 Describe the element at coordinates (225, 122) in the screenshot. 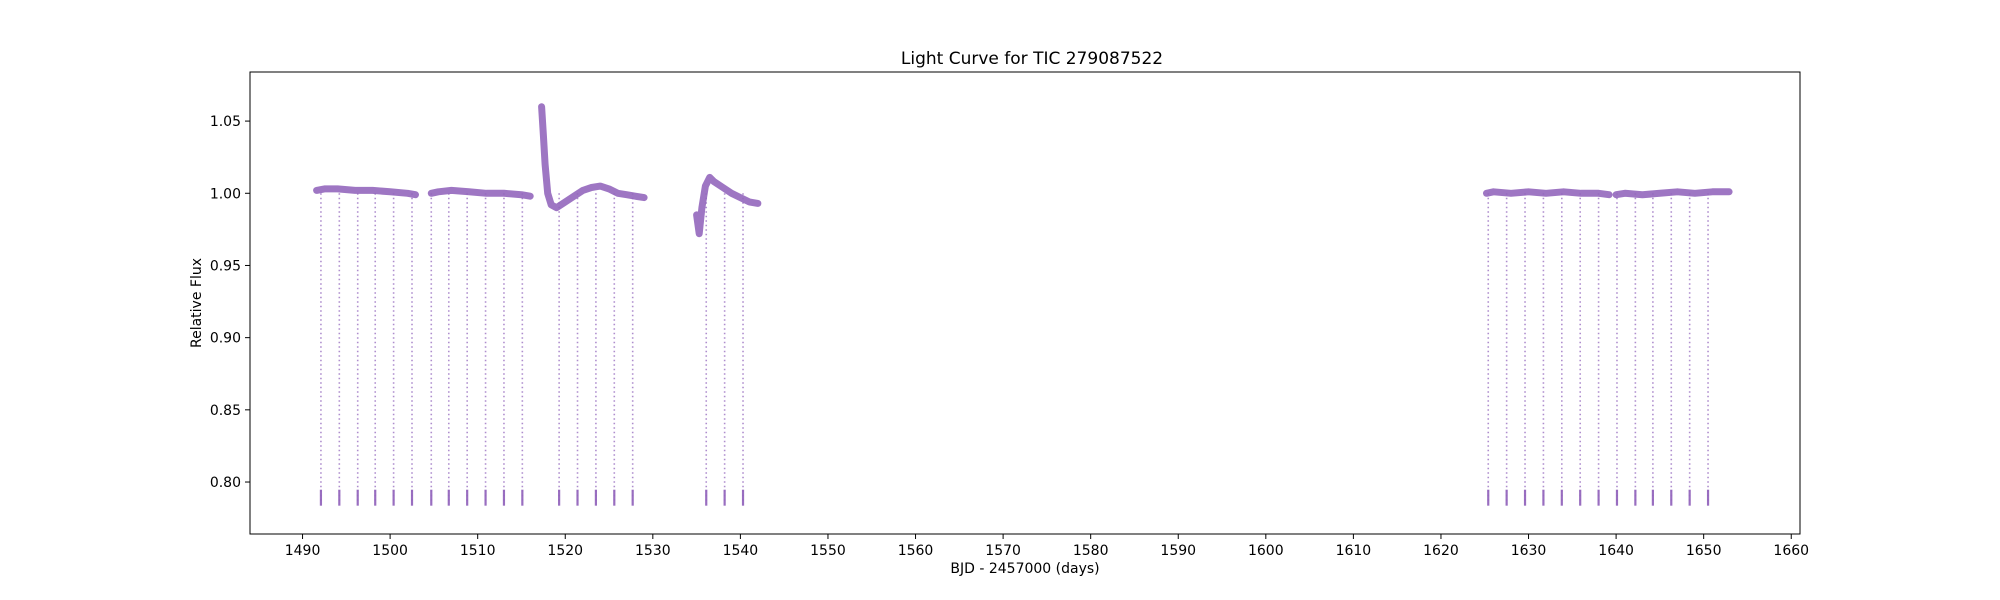

I see `y-tick-label: 1.05` at that location.